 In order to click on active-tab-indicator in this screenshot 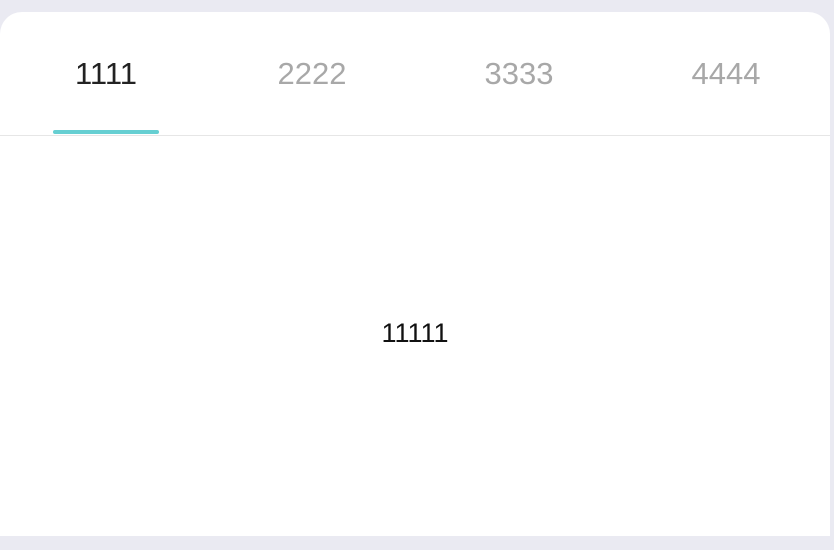, I will do `click(106, 132)`.